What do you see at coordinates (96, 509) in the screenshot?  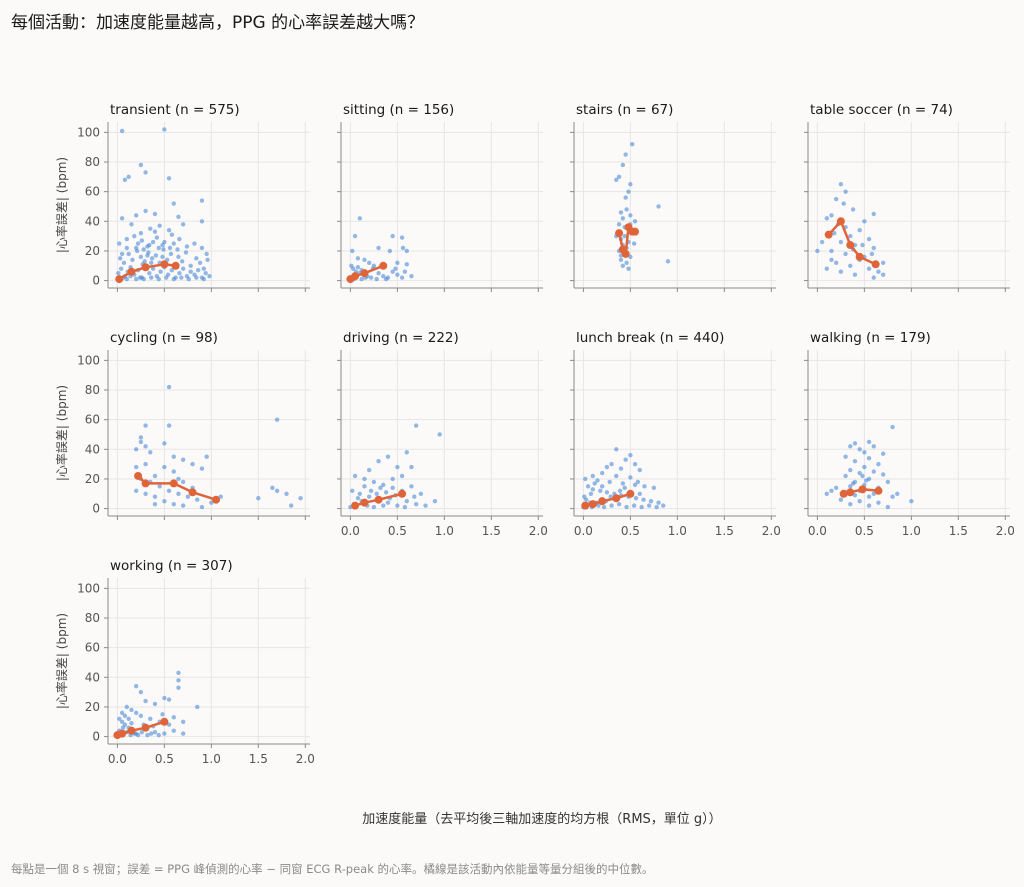 I see `y-tick-label: 0` at bounding box center [96, 509].